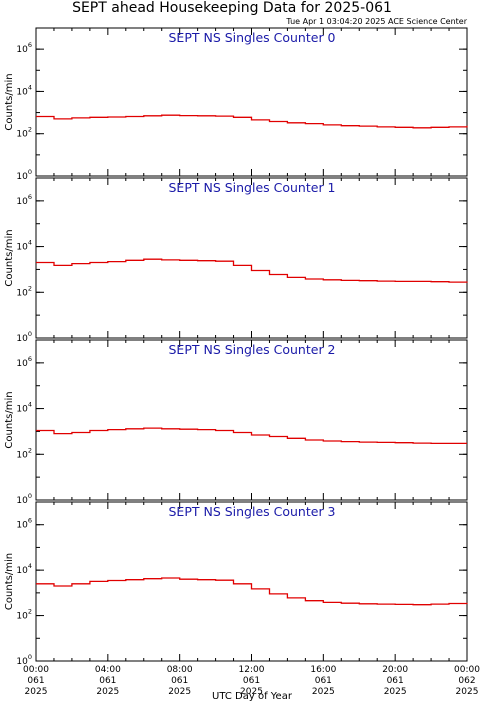 The height and width of the screenshot is (703, 481). Describe the element at coordinates (251, 349) in the screenshot. I see `panel-title: SEPT NS Singles Counter 2` at that location.